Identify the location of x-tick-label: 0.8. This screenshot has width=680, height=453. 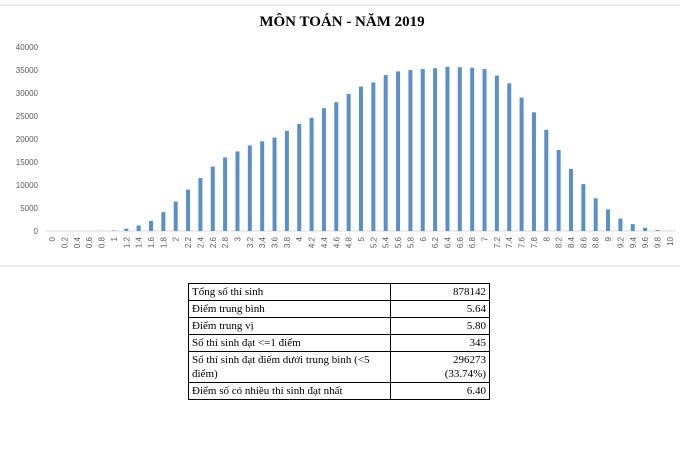
(102, 242).